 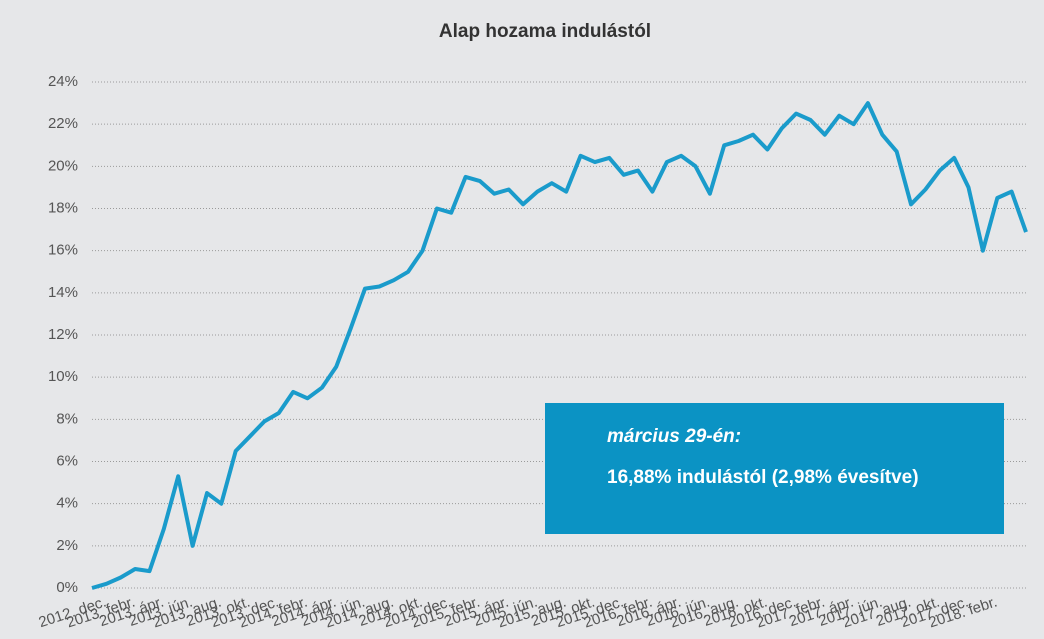 I want to click on y-tick-label: 10%, so click(x=63, y=376).